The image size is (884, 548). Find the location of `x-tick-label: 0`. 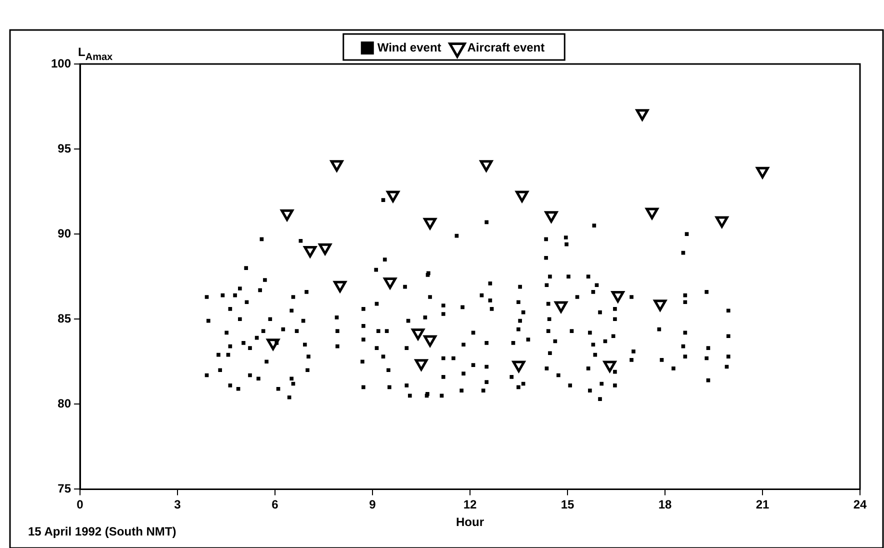

x-tick-label: 0 is located at coordinates (80, 505).